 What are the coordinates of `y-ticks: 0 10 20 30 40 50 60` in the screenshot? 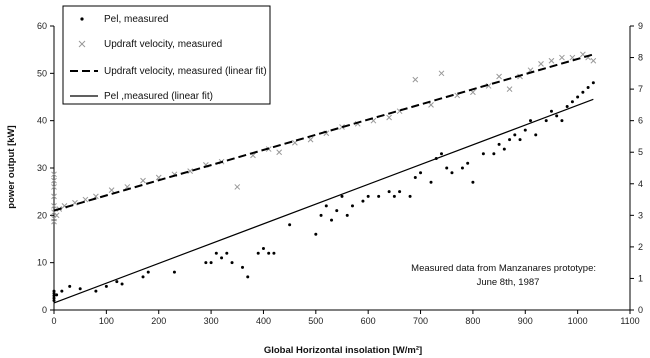 It's located at (45, 168).